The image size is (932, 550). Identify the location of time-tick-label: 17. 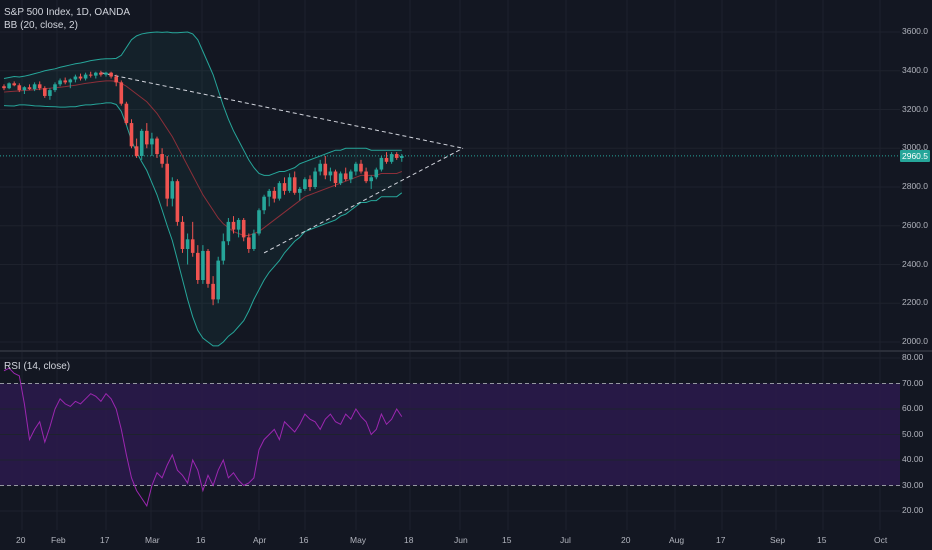
(721, 540).